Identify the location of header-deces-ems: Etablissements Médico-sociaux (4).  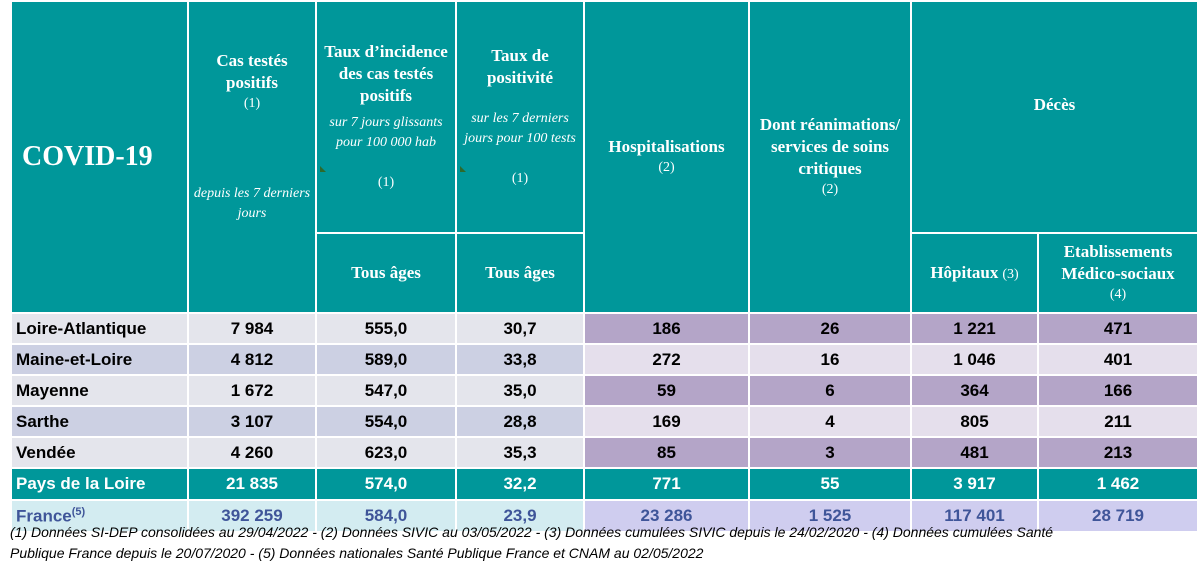
(1118, 273).